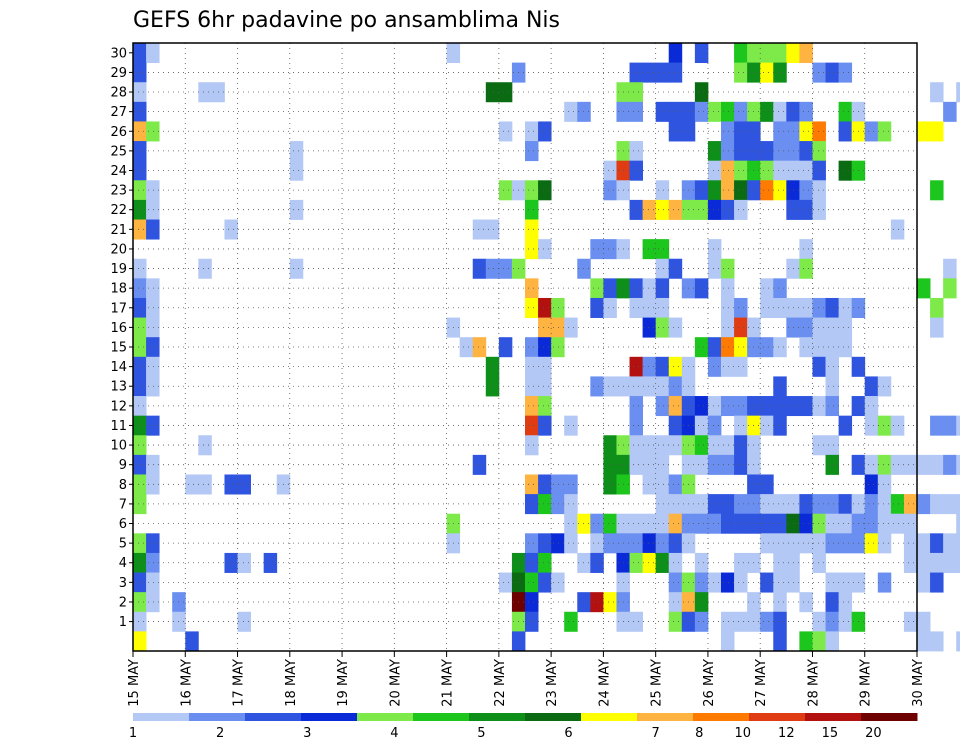 The height and width of the screenshot is (742, 960). Describe the element at coordinates (830, 733) in the screenshot. I see `colorbar-label: 15` at that location.